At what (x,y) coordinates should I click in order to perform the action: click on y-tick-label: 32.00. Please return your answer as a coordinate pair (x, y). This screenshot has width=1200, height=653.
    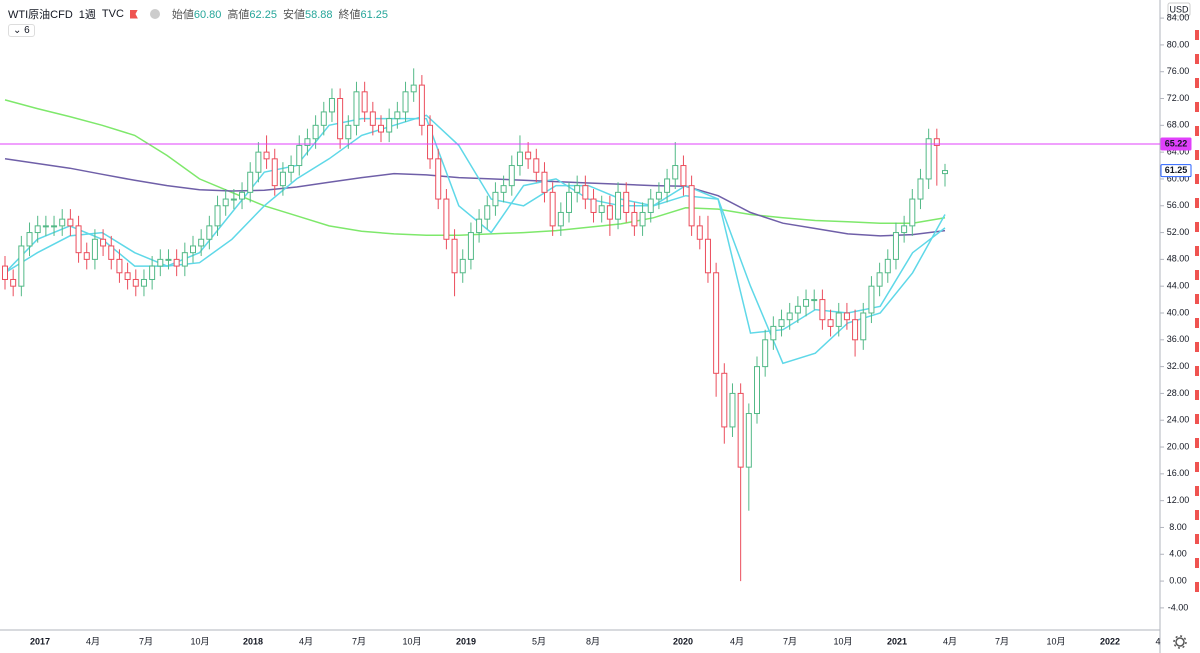
    Looking at the image, I should click on (1178, 366).